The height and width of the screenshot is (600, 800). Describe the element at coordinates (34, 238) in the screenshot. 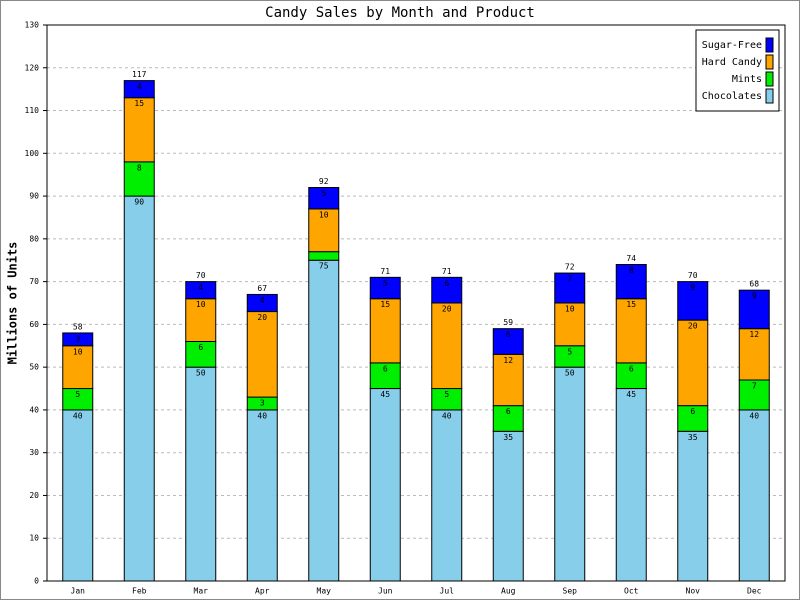

I see `y-tick-label: 80` at that location.